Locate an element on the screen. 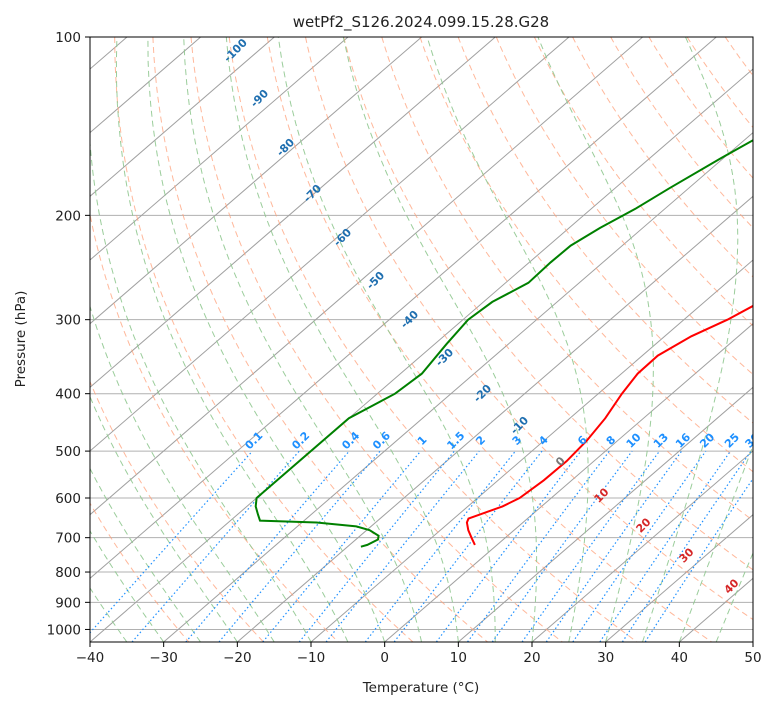 The width and height of the screenshot is (775, 708). dry-adiabat-label: -40 is located at coordinates (409, 319).